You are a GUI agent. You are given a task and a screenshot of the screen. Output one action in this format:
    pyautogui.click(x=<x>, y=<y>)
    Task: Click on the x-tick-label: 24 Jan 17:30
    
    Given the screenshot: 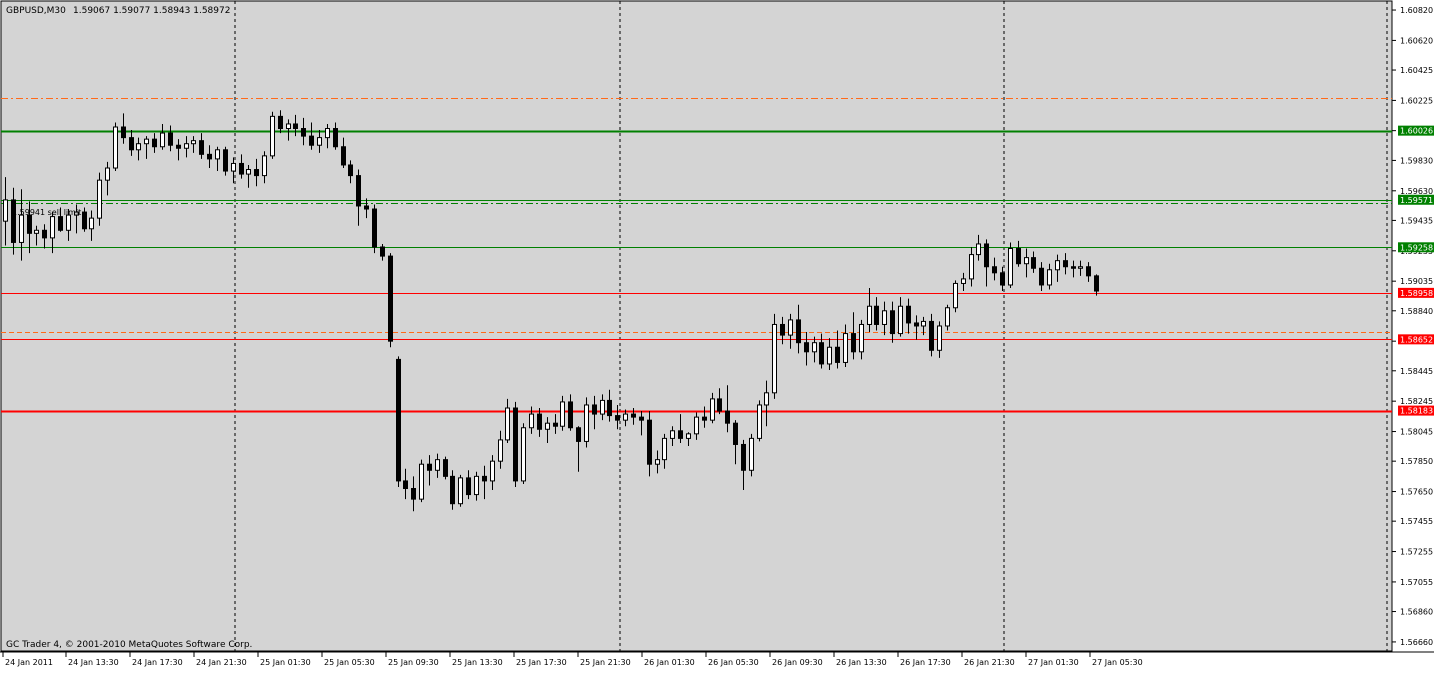 What is the action you would take?
    pyautogui.click(x=157, y=662)
    